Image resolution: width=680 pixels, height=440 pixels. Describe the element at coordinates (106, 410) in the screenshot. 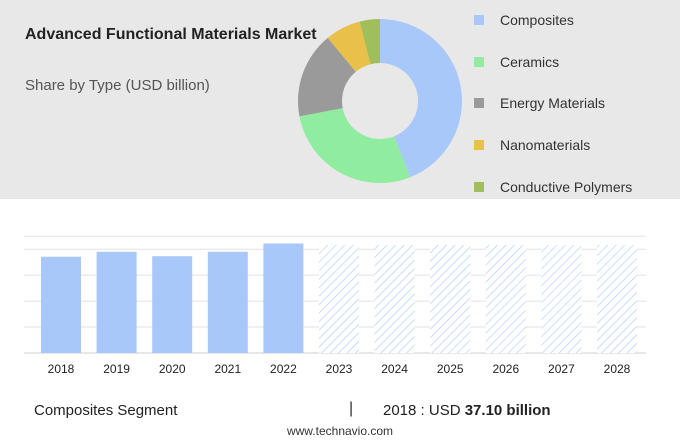

I see `segment-label: Composites Segment` at that location.